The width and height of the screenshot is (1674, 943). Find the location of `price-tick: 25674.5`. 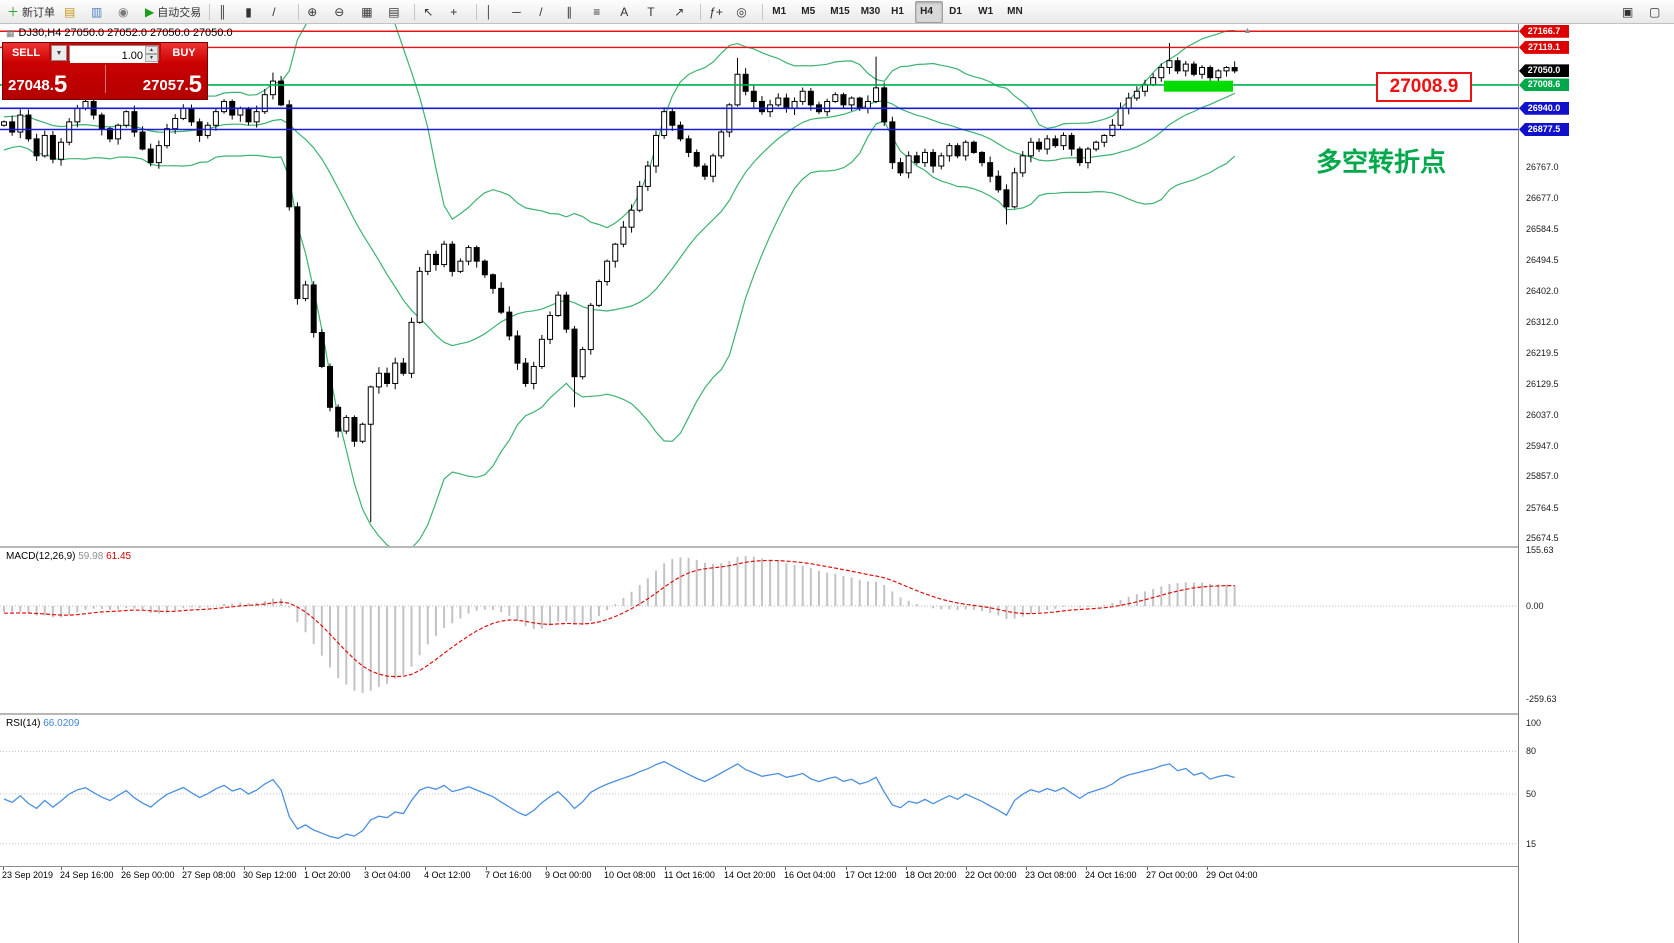

price-tick: 25674.5 is located at coordinates (1542, 538).